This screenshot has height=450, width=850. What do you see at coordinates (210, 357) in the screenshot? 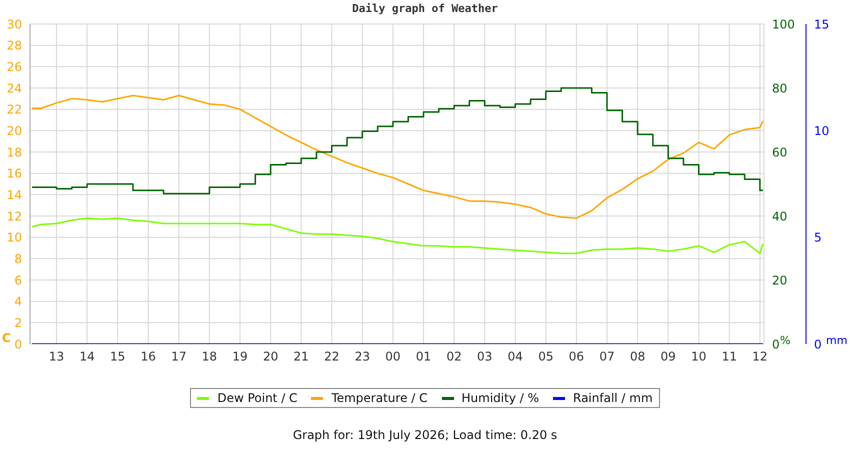
I see `x-tick-label: 18` at bounding box center [210, 357].